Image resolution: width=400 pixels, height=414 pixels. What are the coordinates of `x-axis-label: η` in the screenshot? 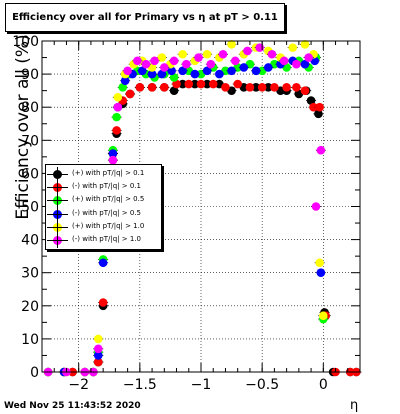 It's located at (354, 405).